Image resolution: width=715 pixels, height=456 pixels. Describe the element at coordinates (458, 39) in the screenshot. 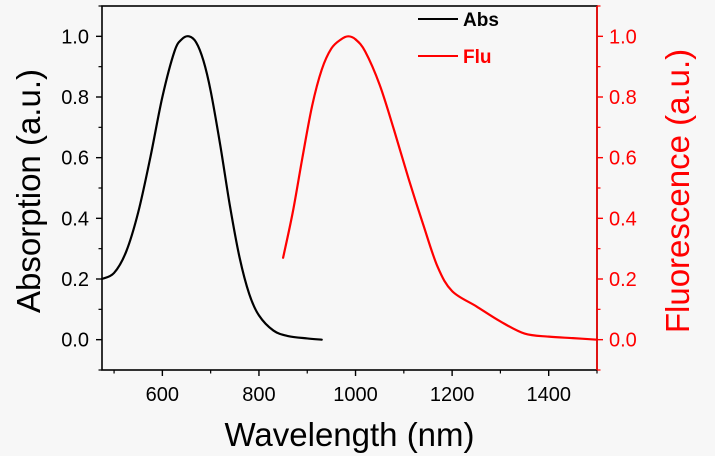

I see `legend: Abs Flu` at that location.